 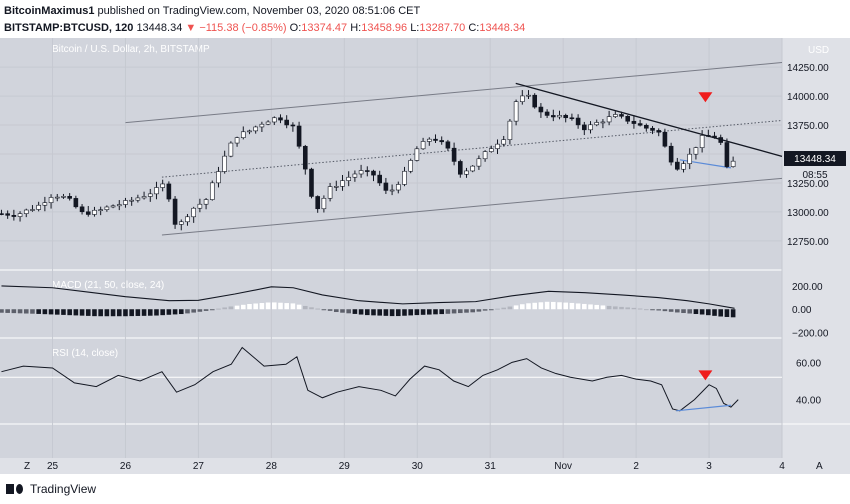 I want to click on macd-line, so click(x=368, y=297).